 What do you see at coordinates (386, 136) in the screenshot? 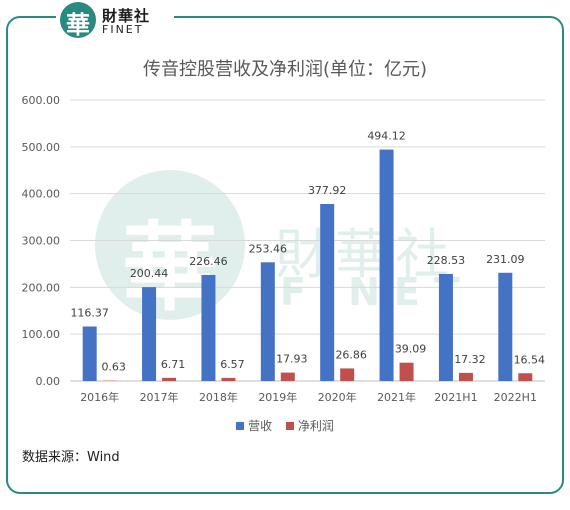
I see `data-label-revenue: 494.12` at bounding box center [386, 136].